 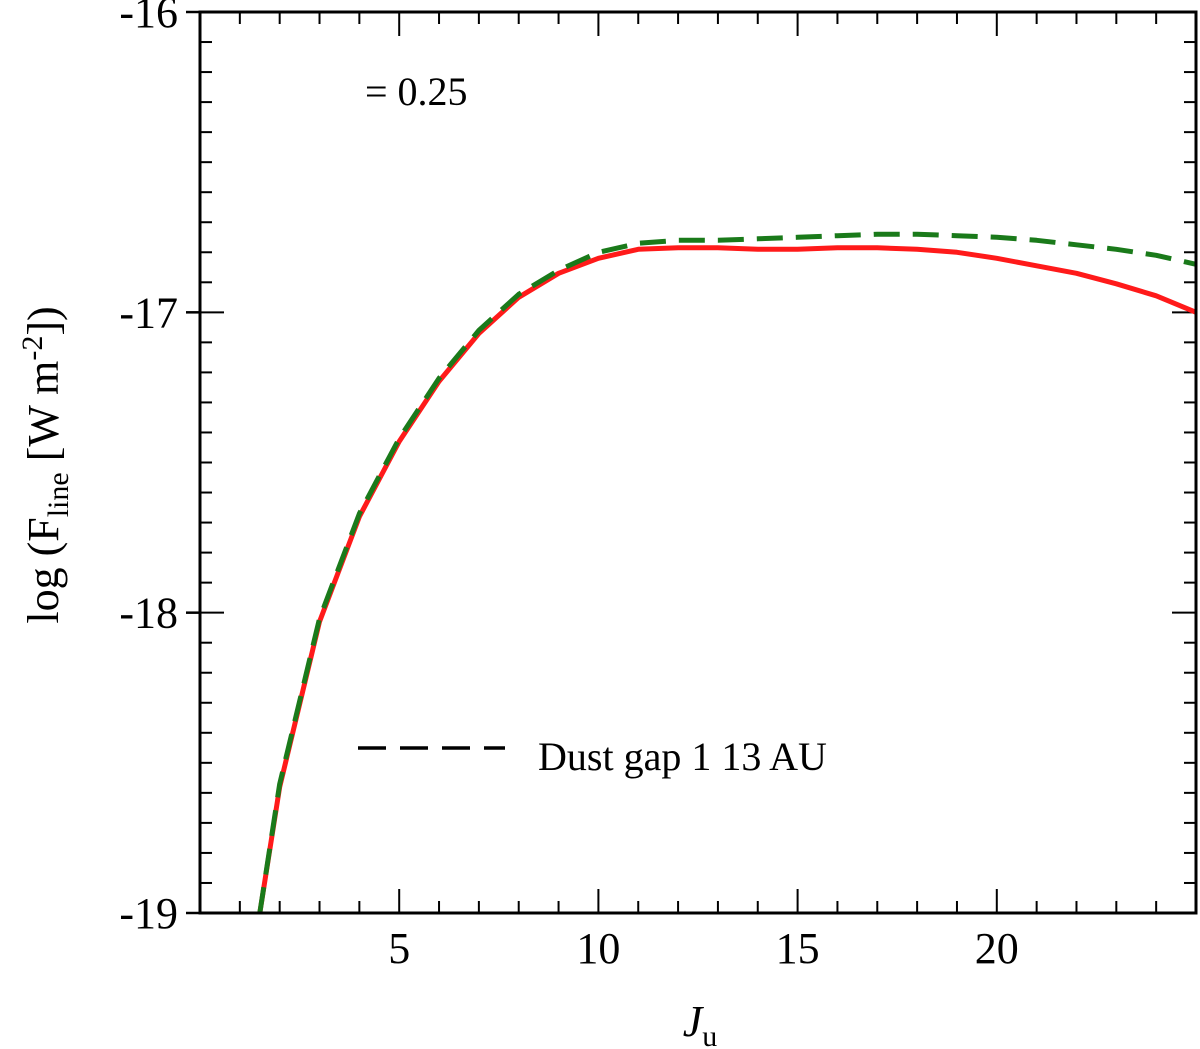 What do you see at coordinates (997, 948) in the screenshot?
I see `x-tick-label: 20` at bounding box center [997, 948].